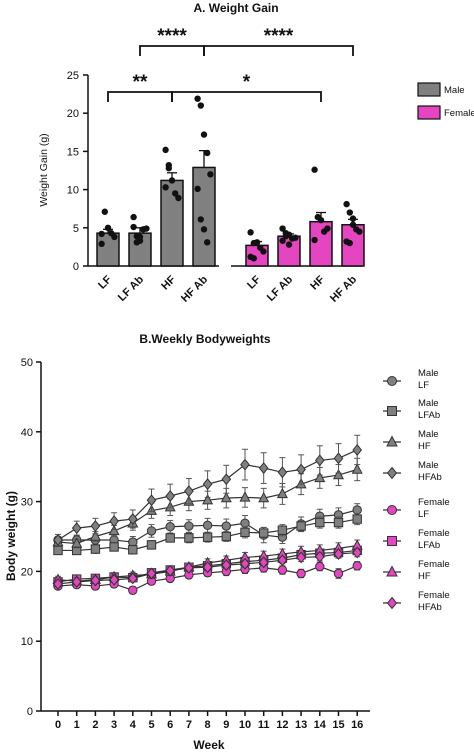 This screenshot has height=753, width=474. What do you see at coordinates (430, 607) in the screenshot?
I see `legend-label-line2: HFAb` at bounding box center [430, 607].